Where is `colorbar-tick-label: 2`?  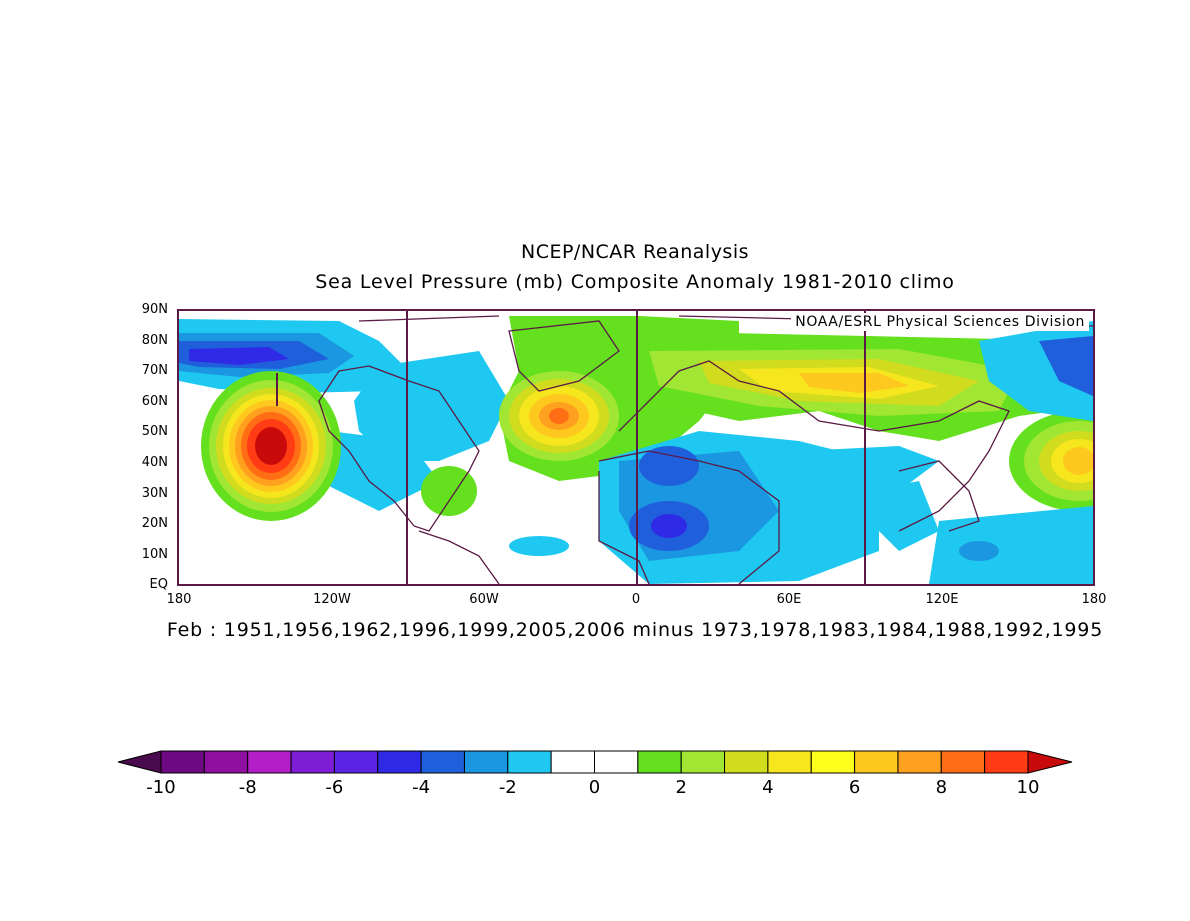
colorbar-tick-label: 2 is located at coordinates (681, 787).